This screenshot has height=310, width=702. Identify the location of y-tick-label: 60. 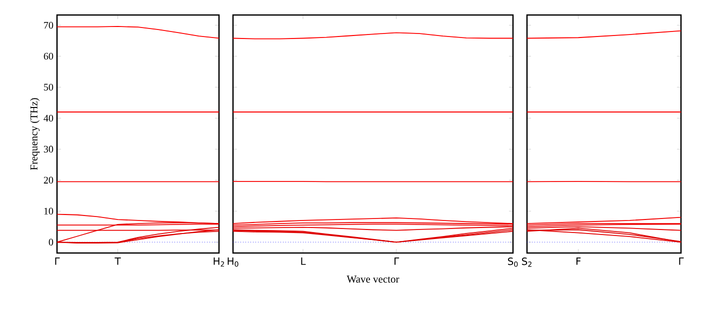
(49, 56).